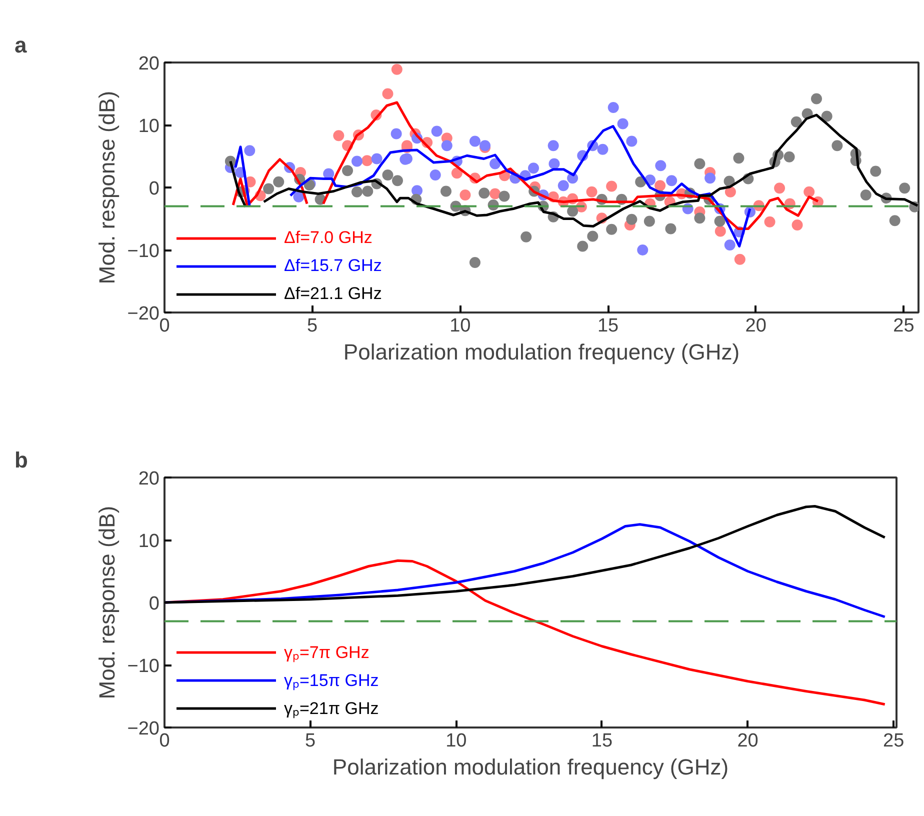  I want to click on text: Δf=21.1 GHz, so click(333, 294).